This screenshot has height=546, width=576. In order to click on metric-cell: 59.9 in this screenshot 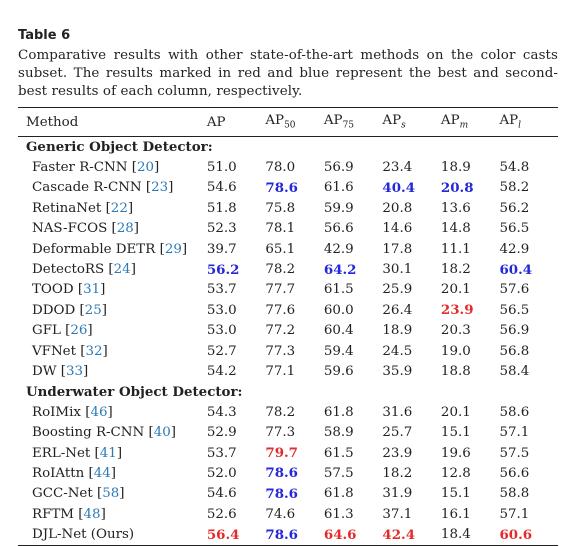, I will do `click(338, 208)`.